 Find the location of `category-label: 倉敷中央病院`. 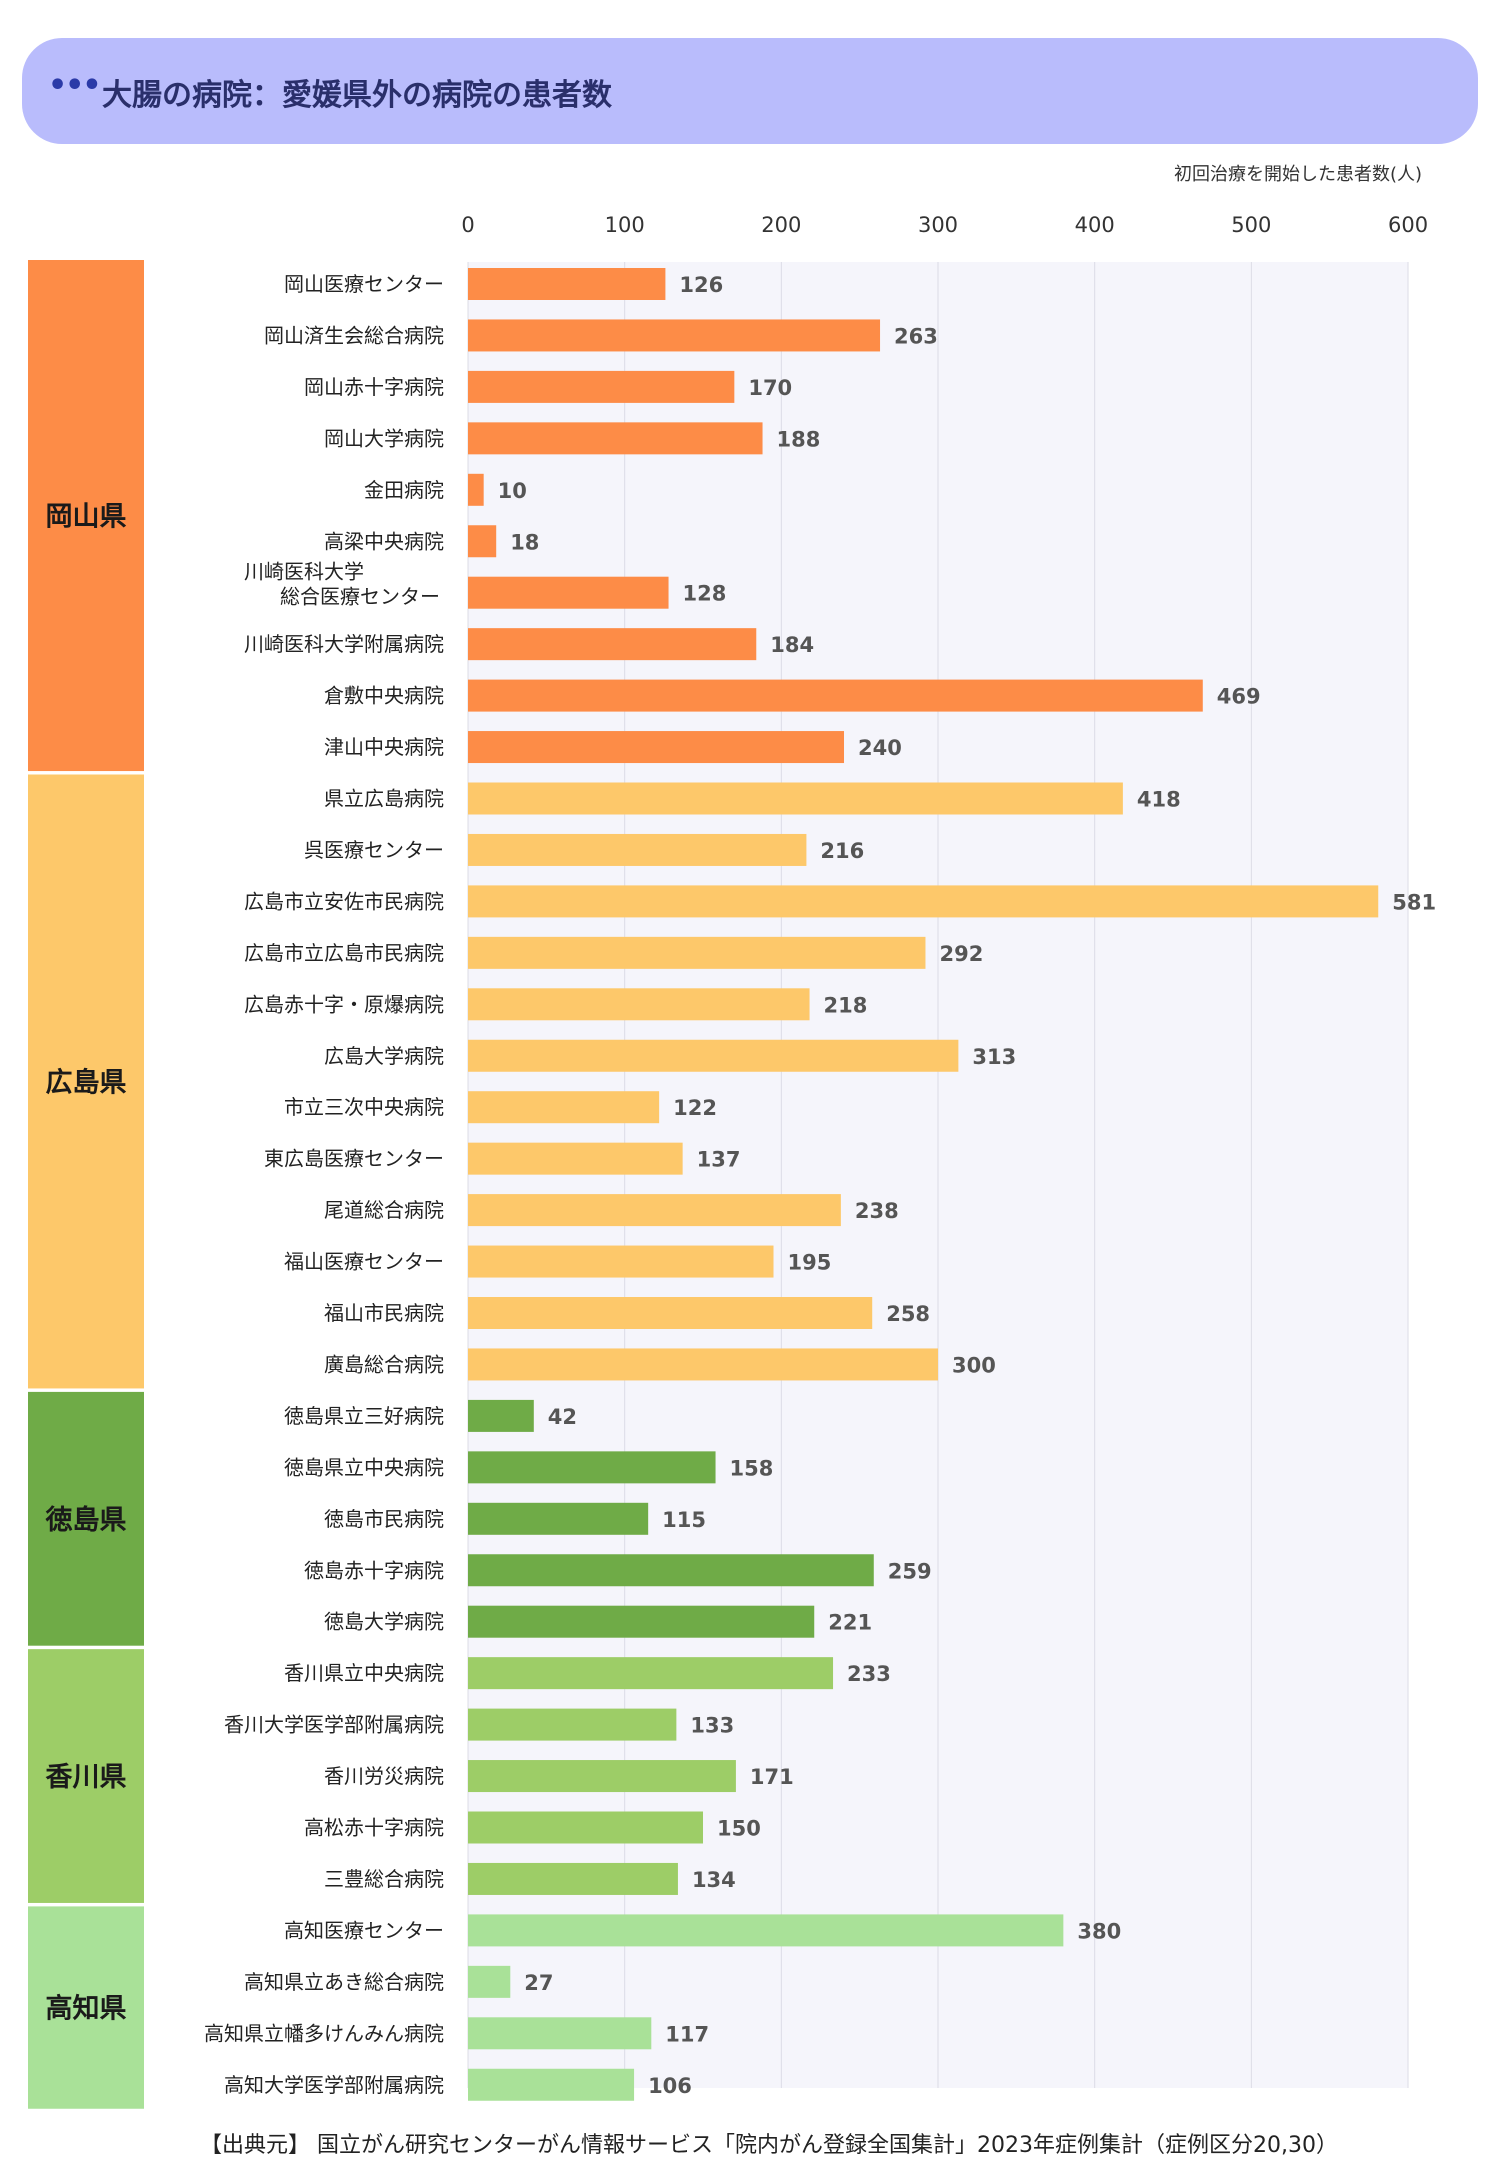

category-label: 倉敷中央病院 is located at coordinates (384, 696).